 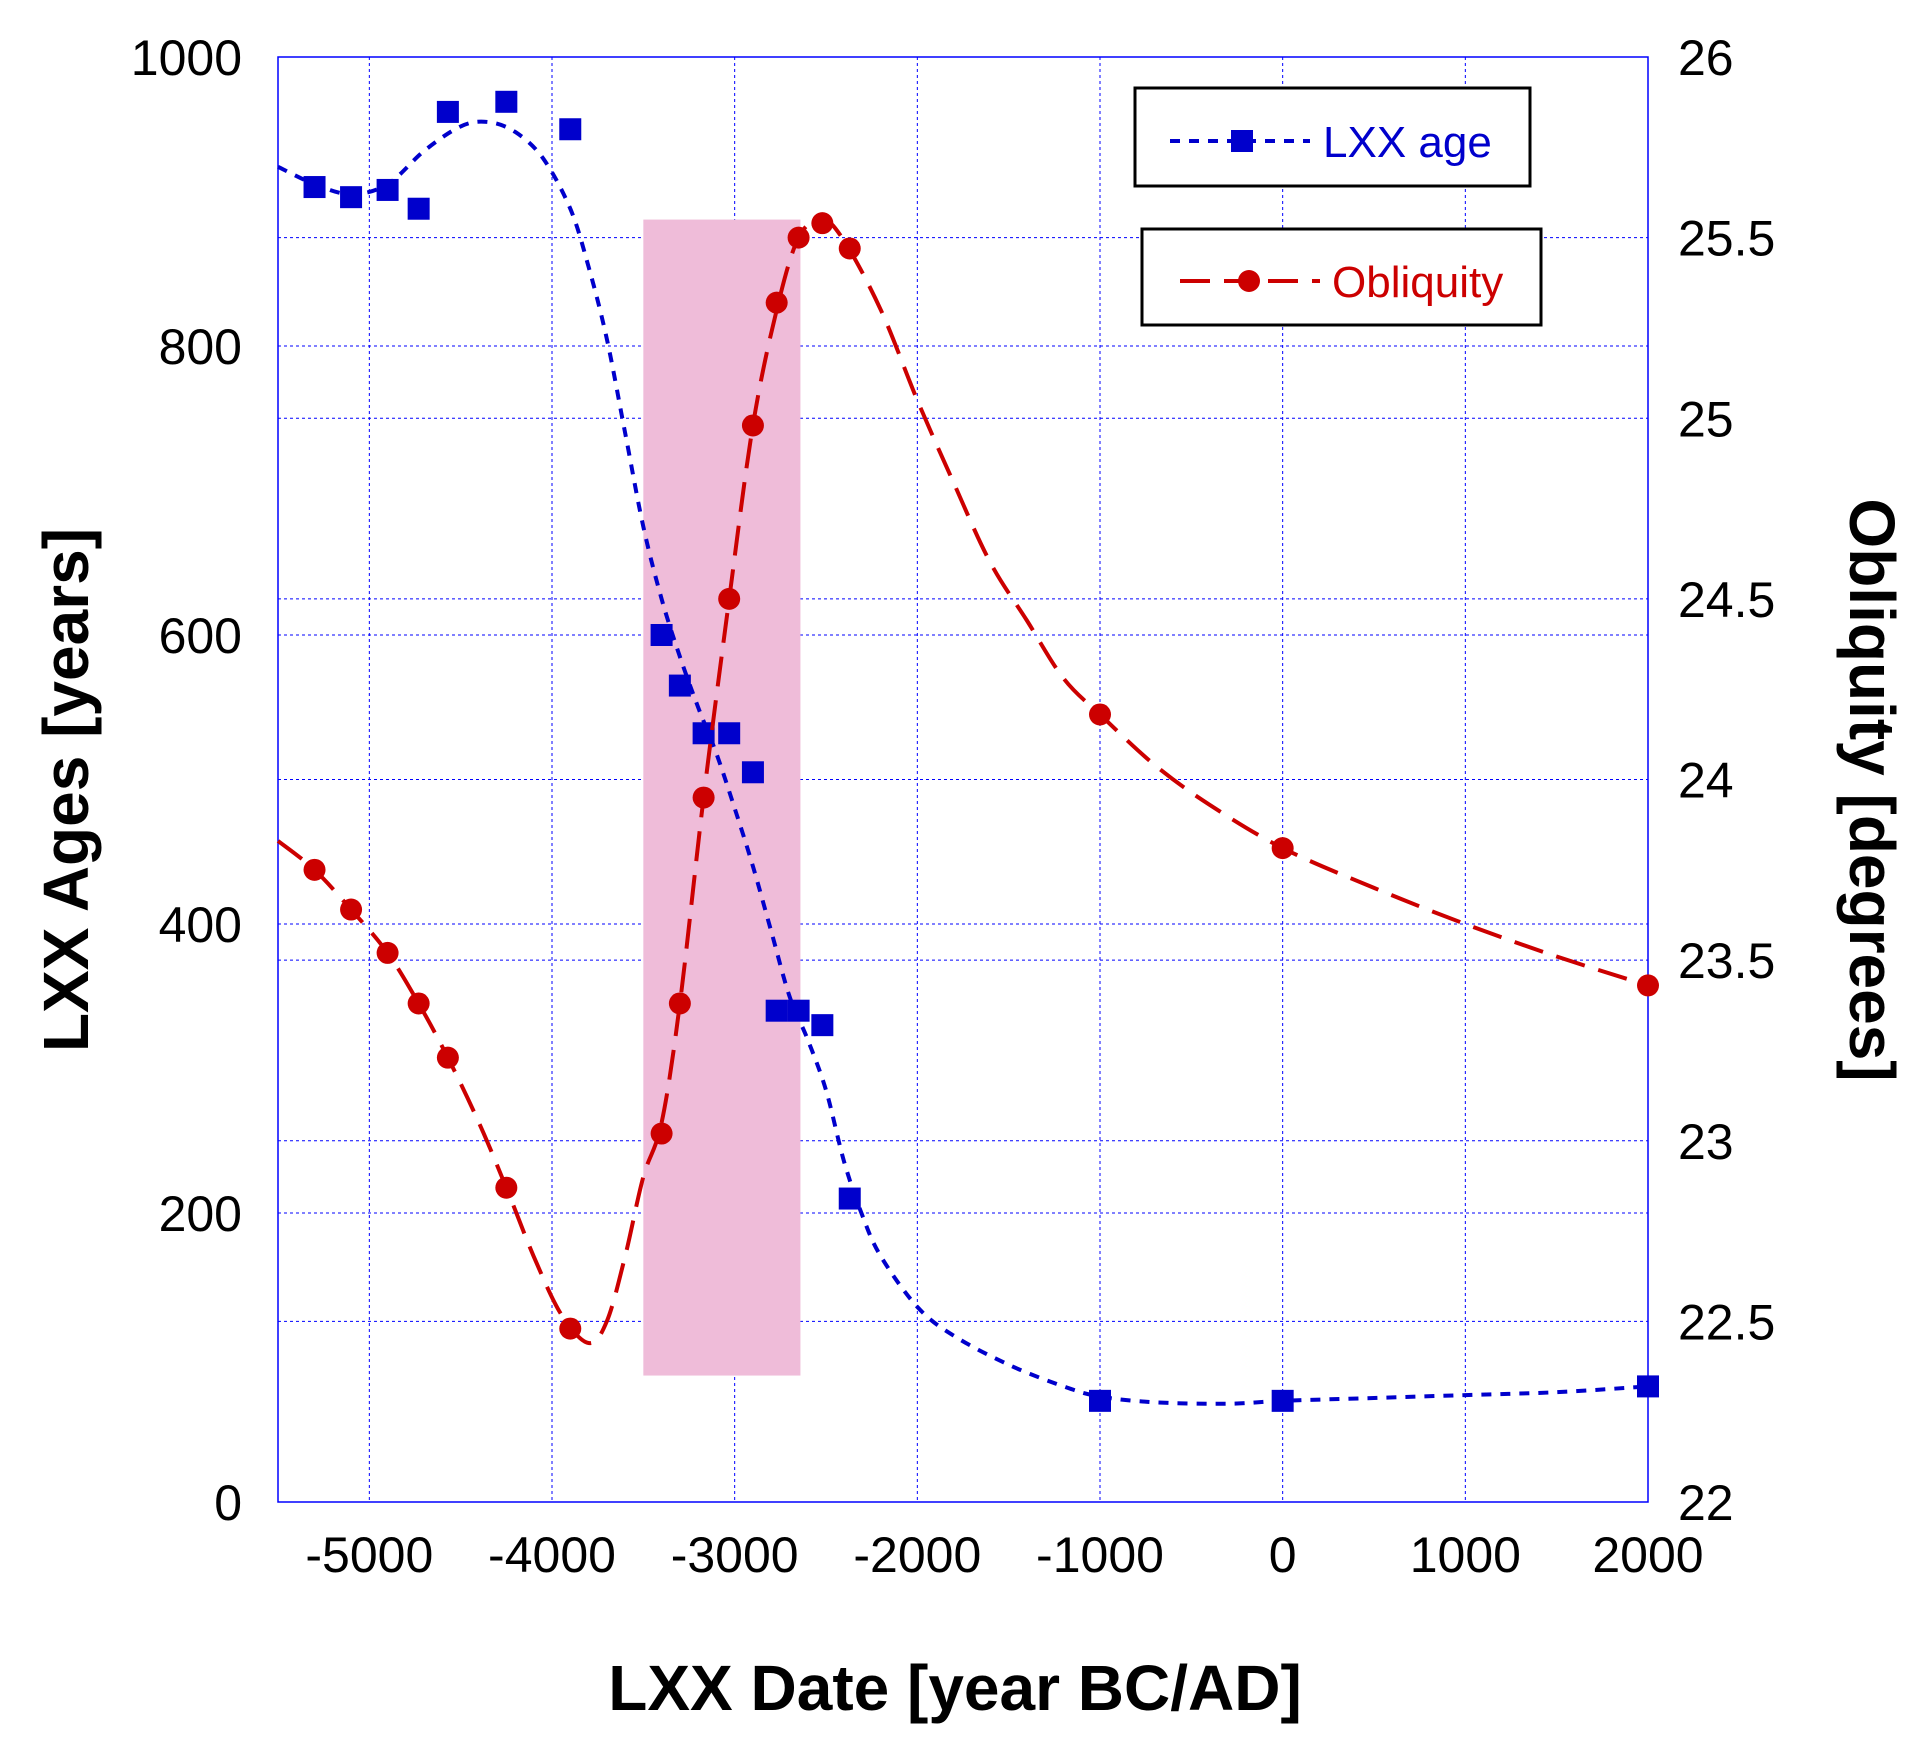 What do you see at coordinates (735, 1555) in the screenshot?
I see `x-tick-label: -3000` at bounding box center [735, 1555].